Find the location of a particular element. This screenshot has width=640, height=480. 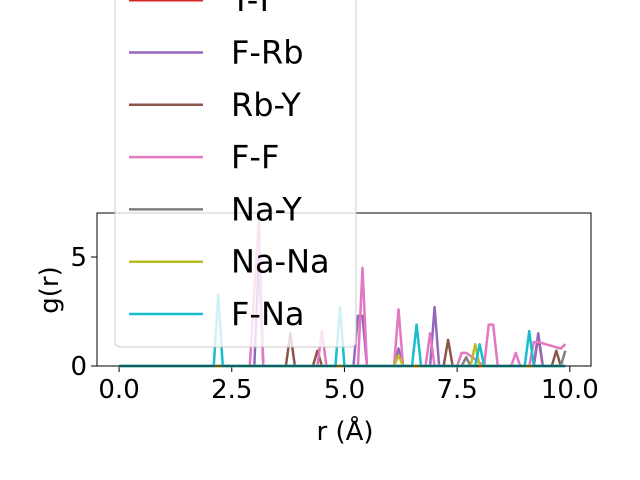

x-tick-label: 5.0 is located at coordinates (344, 390).